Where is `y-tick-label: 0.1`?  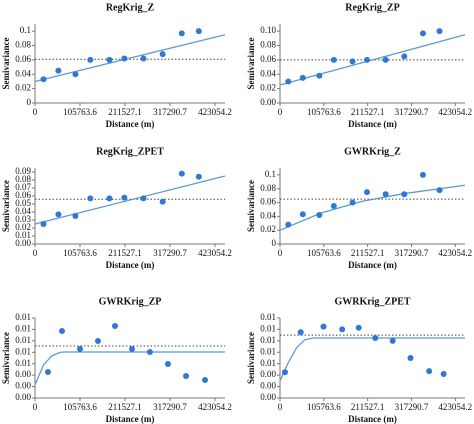
y-tick-label: 0.1 is located at coordinates (270, 174).